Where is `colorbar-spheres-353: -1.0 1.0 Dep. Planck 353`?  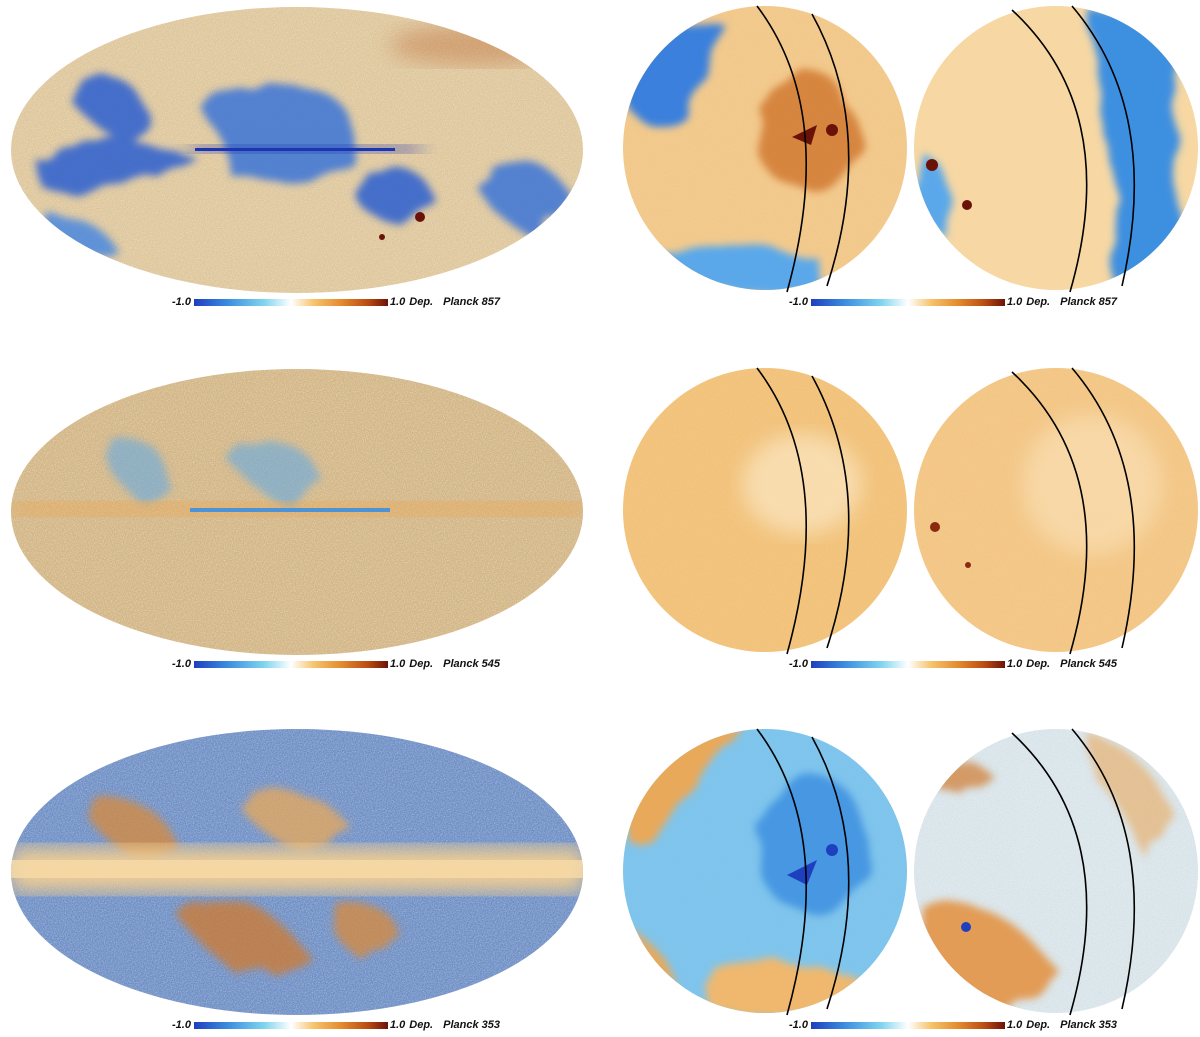
colorbar-spheres-353: -1.0 1.0 Dep. Planck 353 is located at coordinates (953, 1025).